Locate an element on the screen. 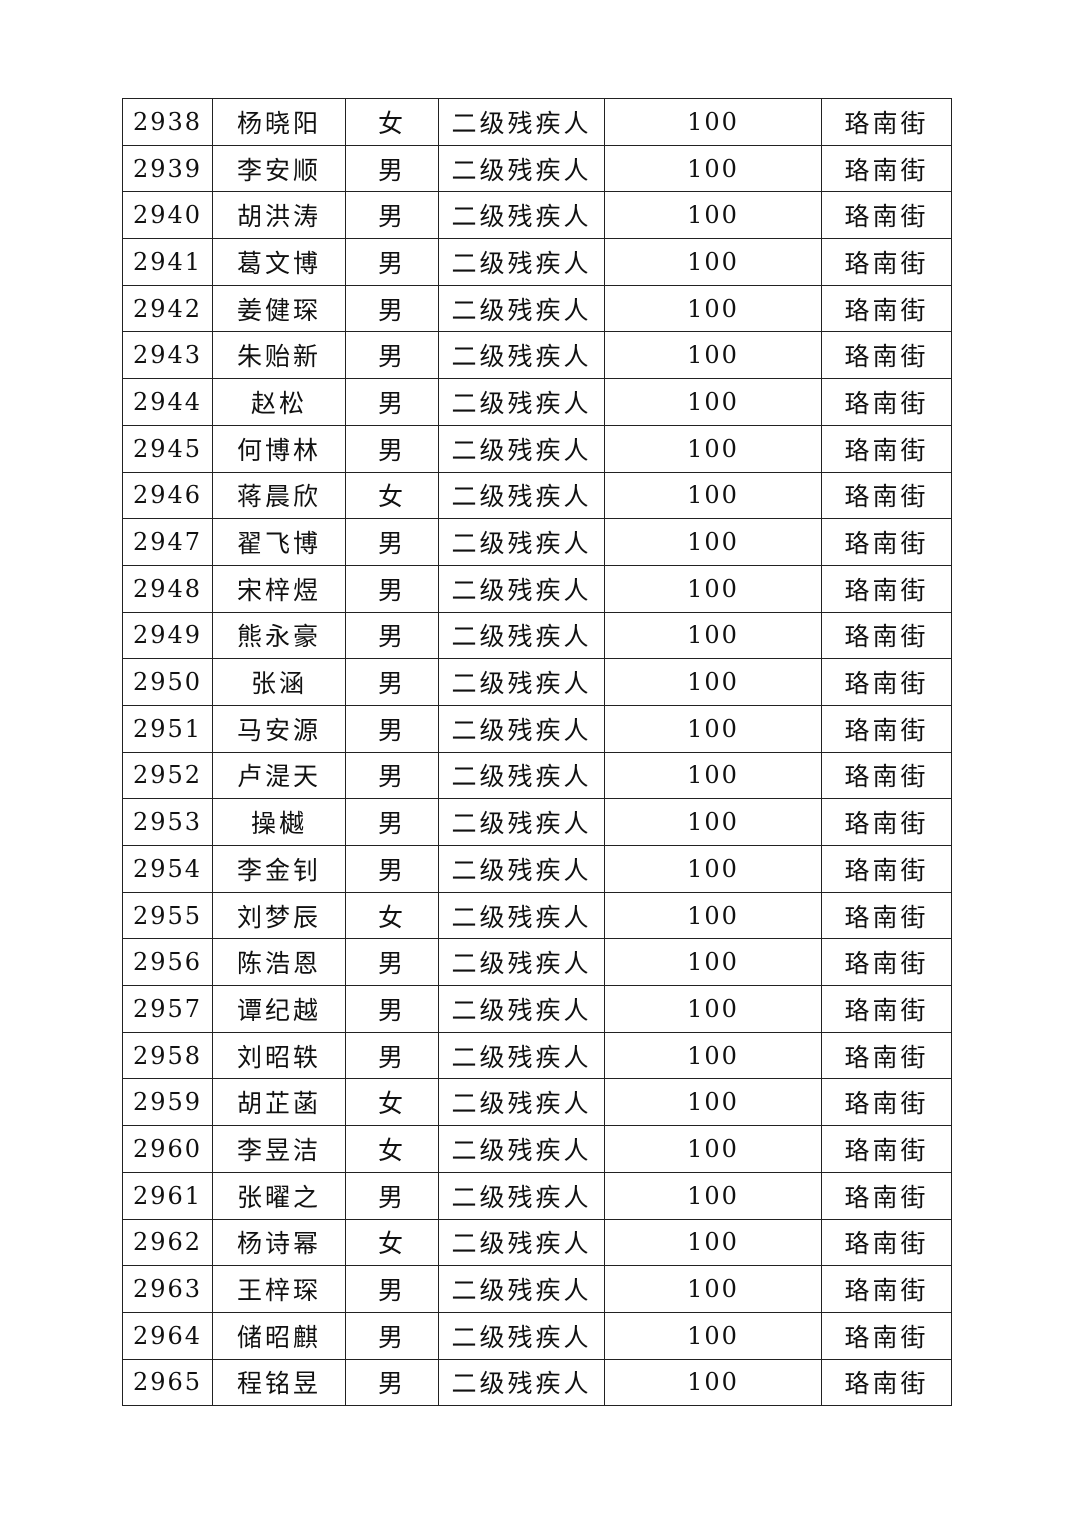 This screenshot has width=1074, height=1520. cell-row-number: 2940 is located at coordinates (167, 215).